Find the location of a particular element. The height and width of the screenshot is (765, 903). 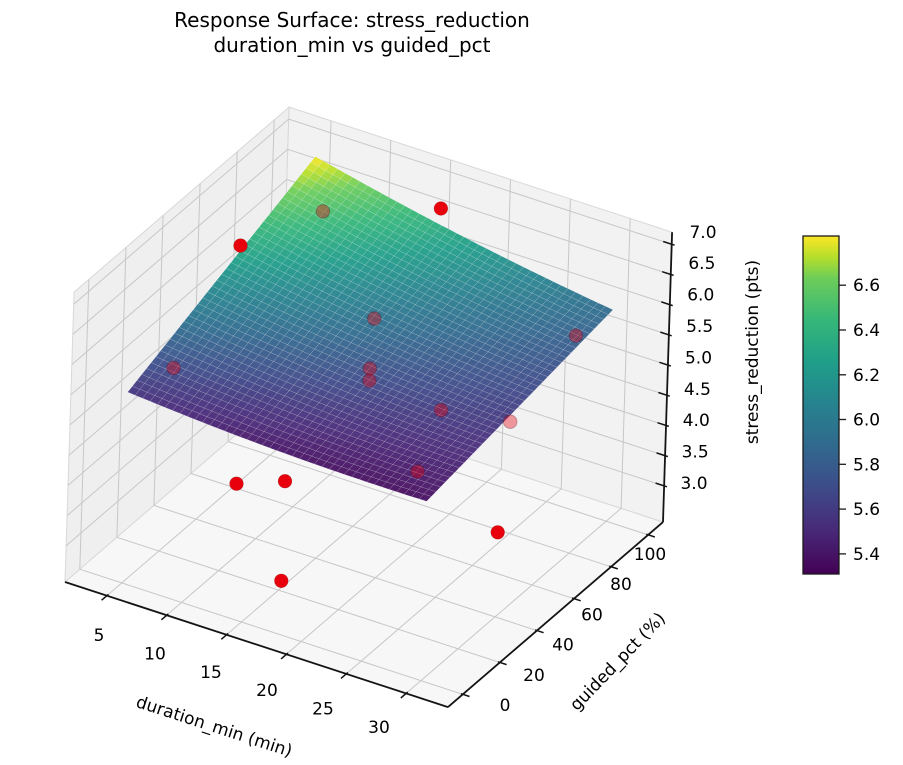

z-tick-label: 3.0 is located at coordinates (693, 484).